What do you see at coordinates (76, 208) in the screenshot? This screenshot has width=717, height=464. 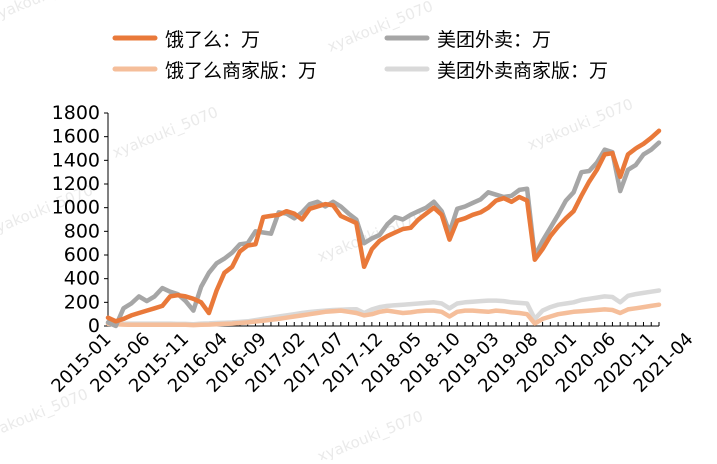 I see `y-tick-label: 1000` at bounding box center [76, 208].